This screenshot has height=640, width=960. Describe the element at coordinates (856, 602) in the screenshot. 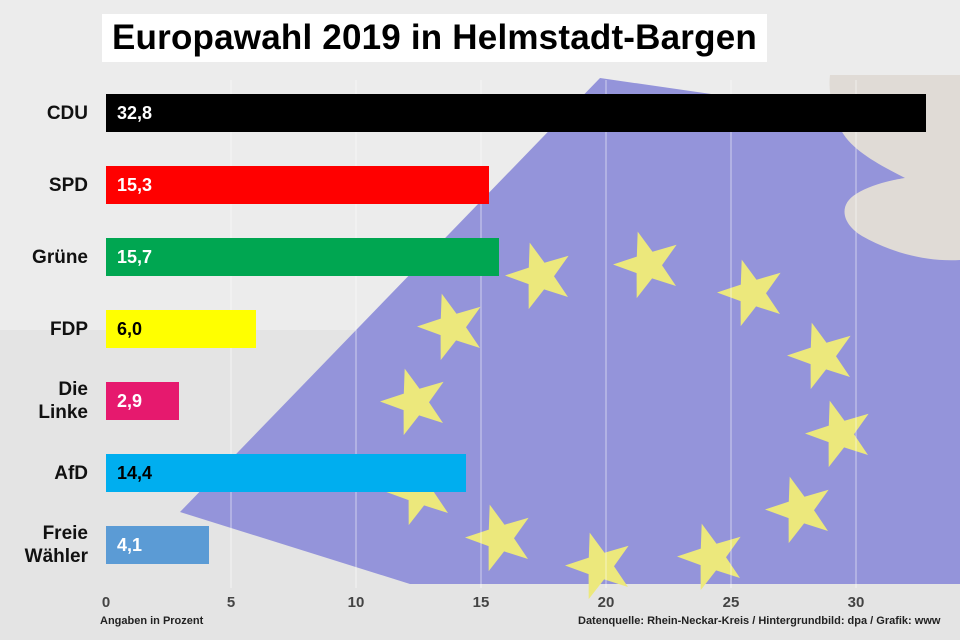

I see `x-tick-label: 30` at that location.